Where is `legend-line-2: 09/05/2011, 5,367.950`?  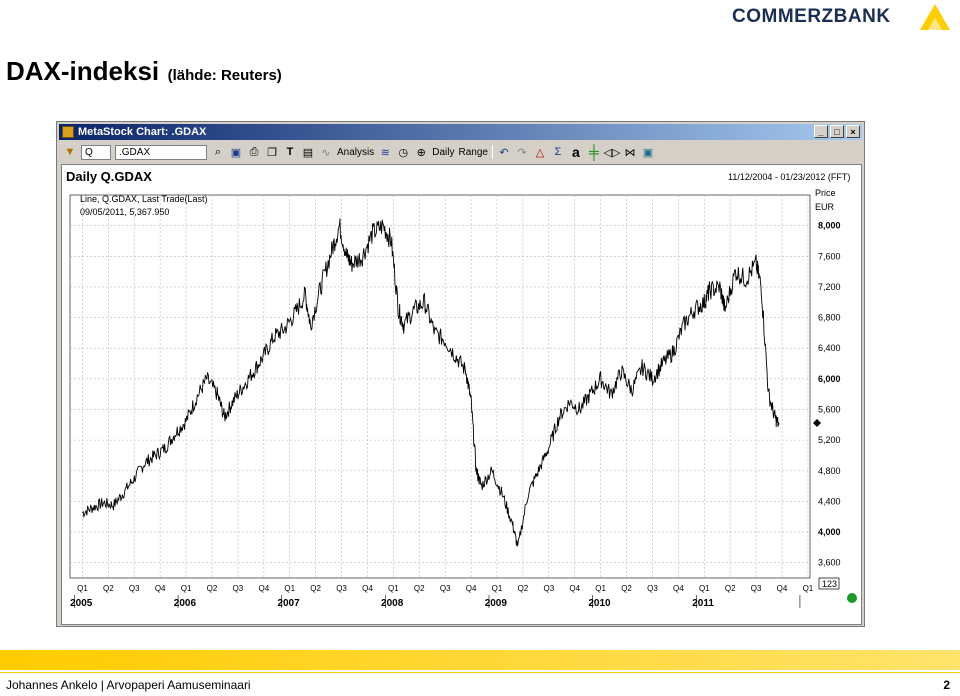 legend-line-2: 09/05/2011, 5,367.950 is located at coordinates (124, 212).